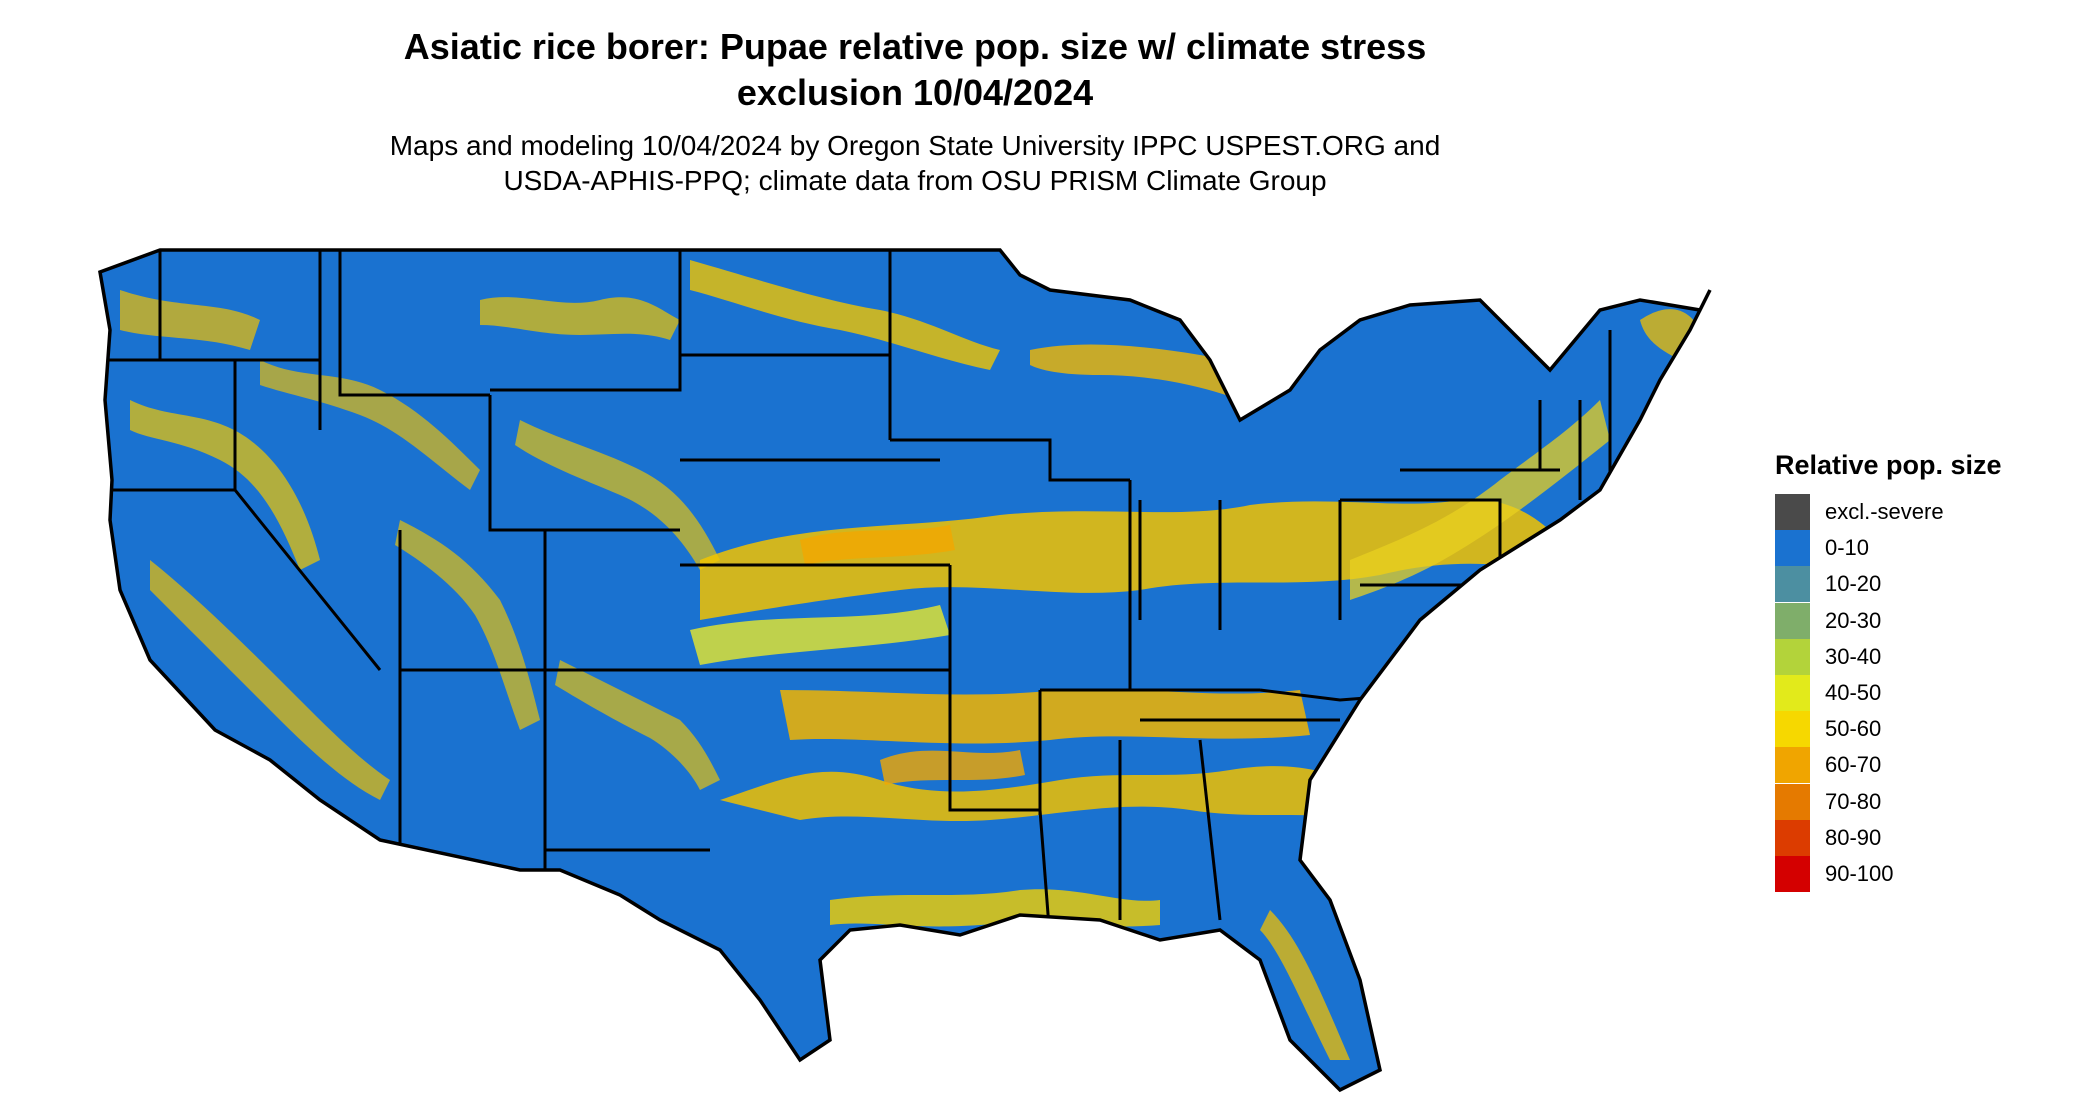 The image size is (2100, 1116). What do you see at coordinates (1925, 548) in the screenshot?
I see `legend-item: 0-10` at bounding box center [1925, 548].